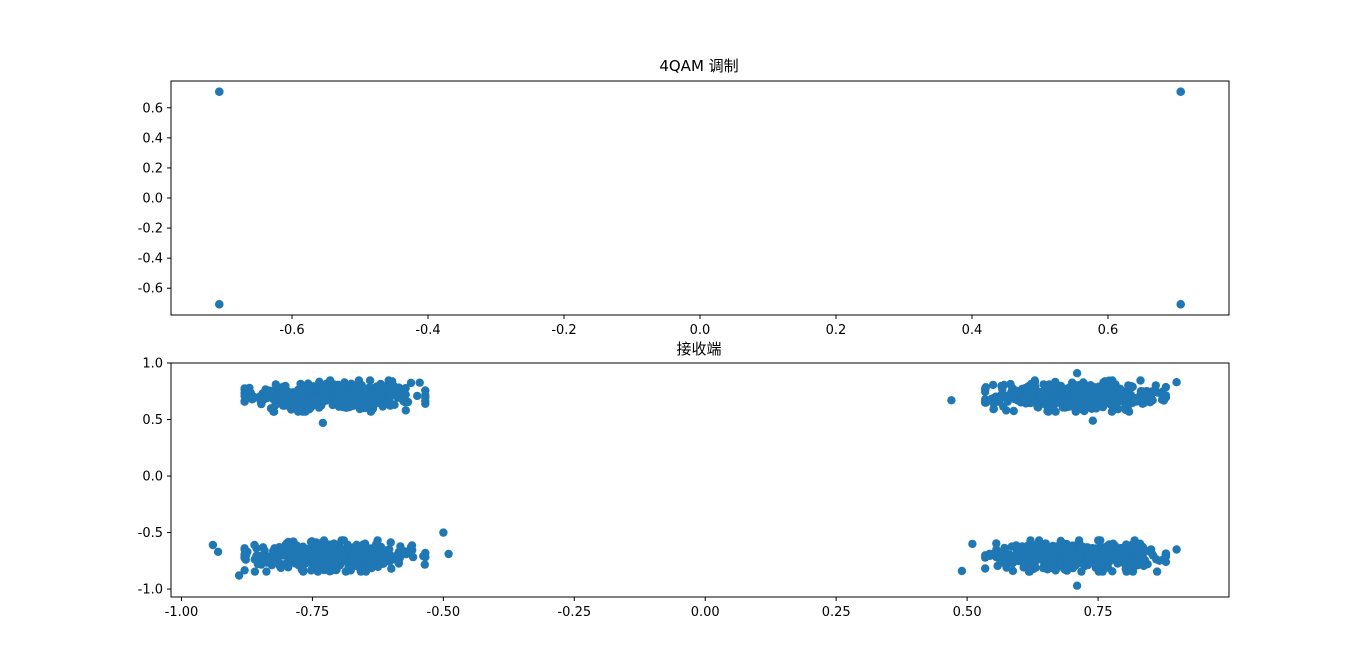 This screenshot has height=671, width=1366. What do you see at coordinates (182, 612) in the screenshot?
I see `x-tick-label: -1.00` at bounding box center [182, 612].